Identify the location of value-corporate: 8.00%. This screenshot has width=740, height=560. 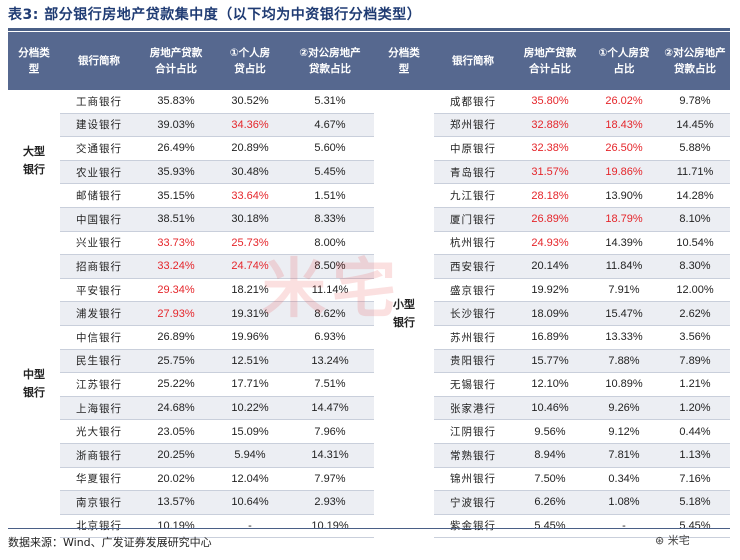
(330, 243).